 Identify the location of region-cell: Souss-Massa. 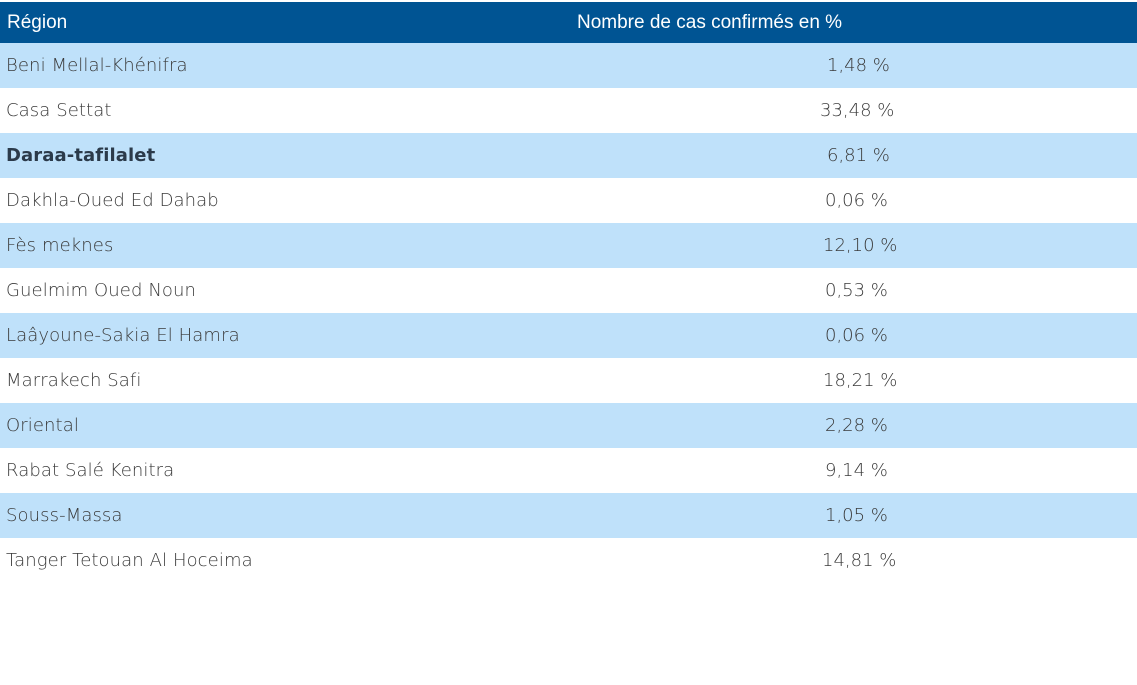
(64, 515).